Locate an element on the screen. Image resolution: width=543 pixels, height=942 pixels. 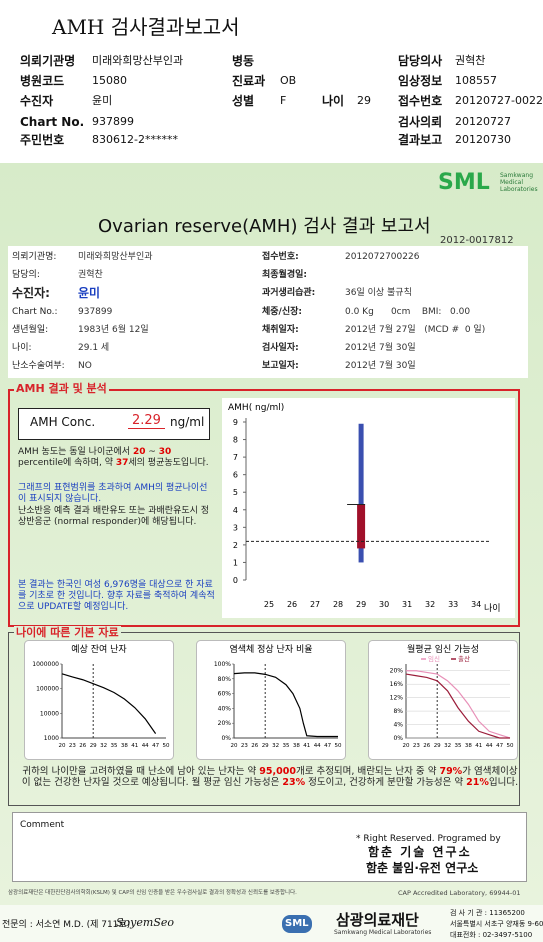
box is located at coordinates (361, 526).